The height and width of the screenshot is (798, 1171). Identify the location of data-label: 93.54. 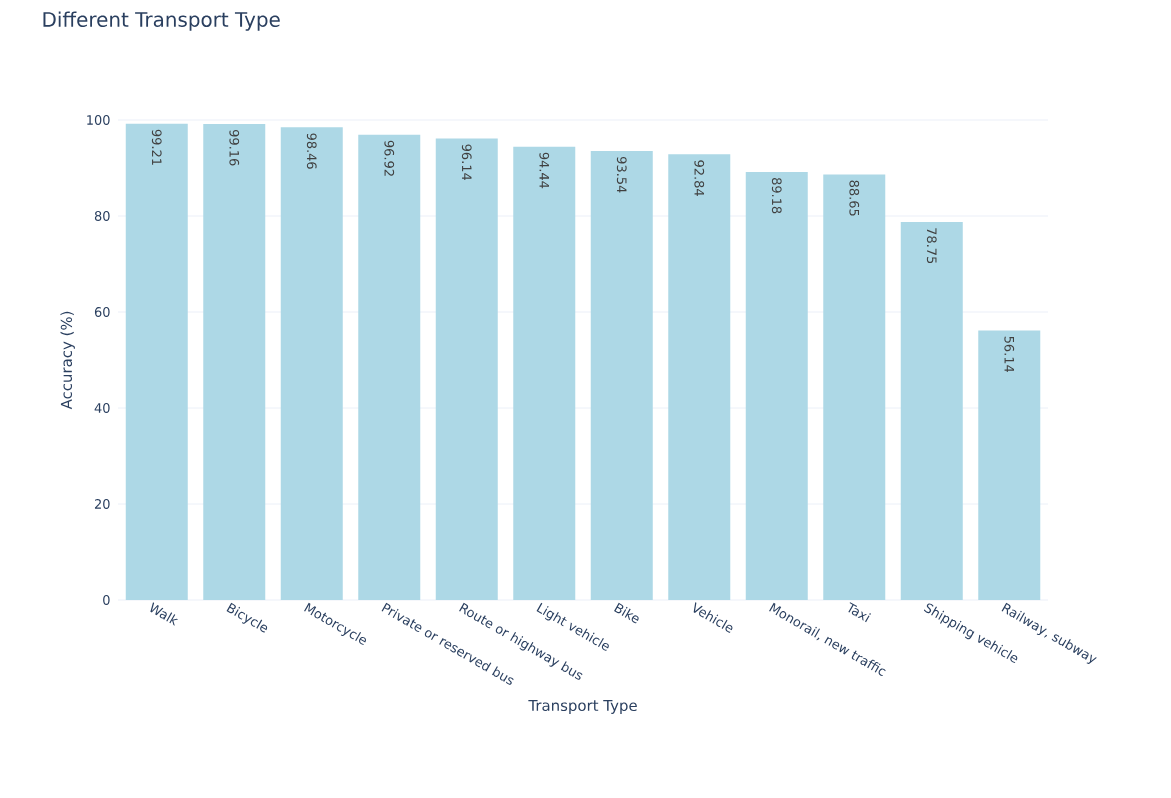
(621, 175).